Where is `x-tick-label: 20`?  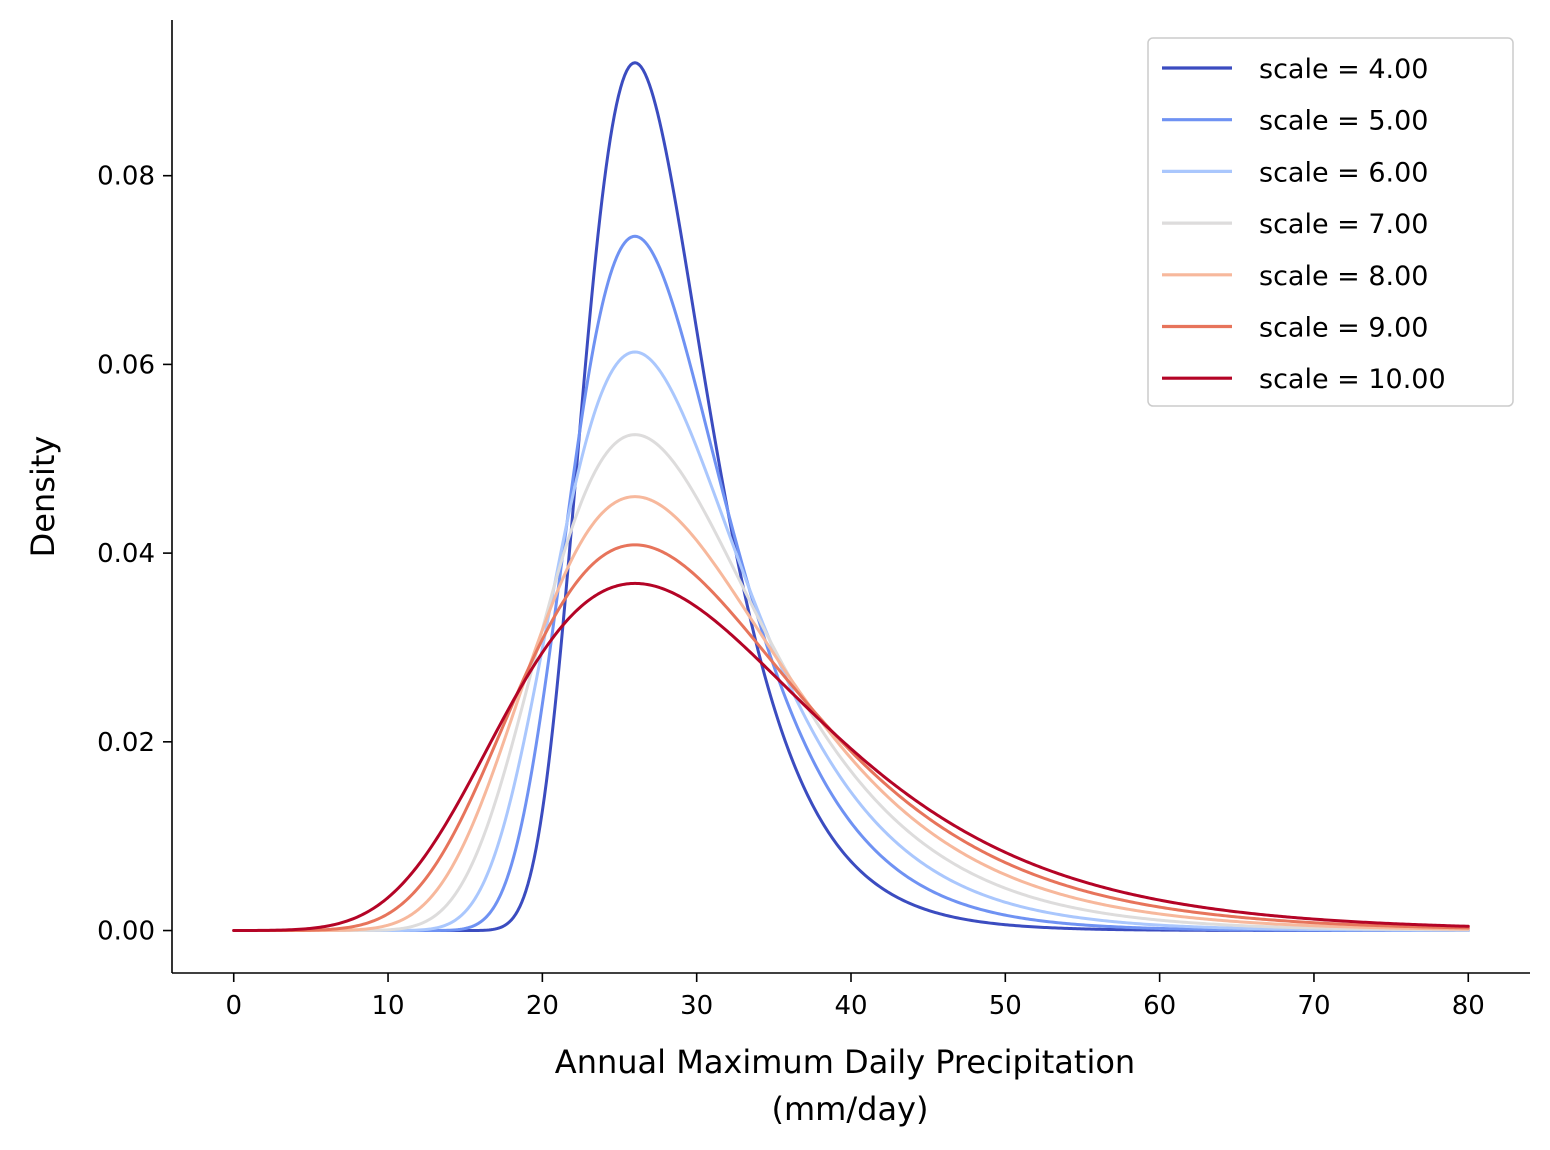
x-tick-label: 20 is located at coordinates (542, 1006).